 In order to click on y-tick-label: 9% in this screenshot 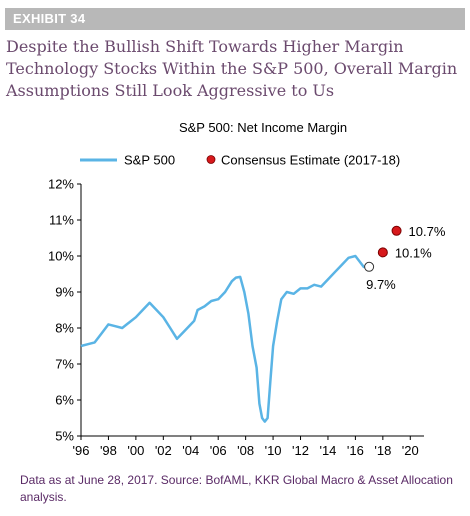, I will do `click(64, 292)`.